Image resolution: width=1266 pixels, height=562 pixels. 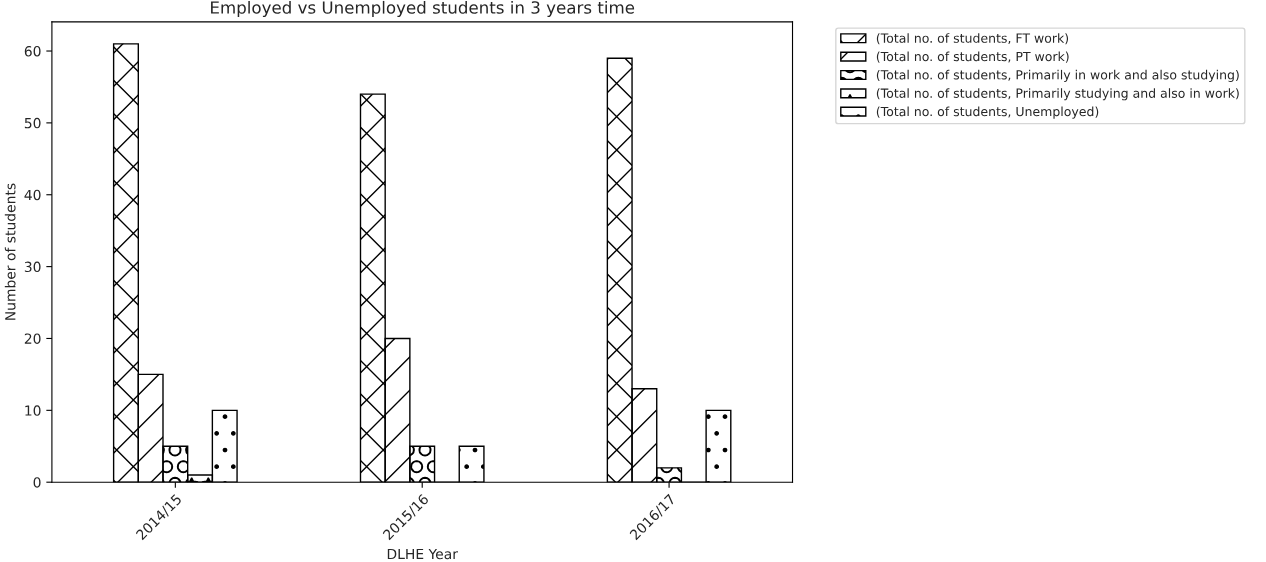 I want to click on y-axis-title: Number of students, so click(x=10, y=251).